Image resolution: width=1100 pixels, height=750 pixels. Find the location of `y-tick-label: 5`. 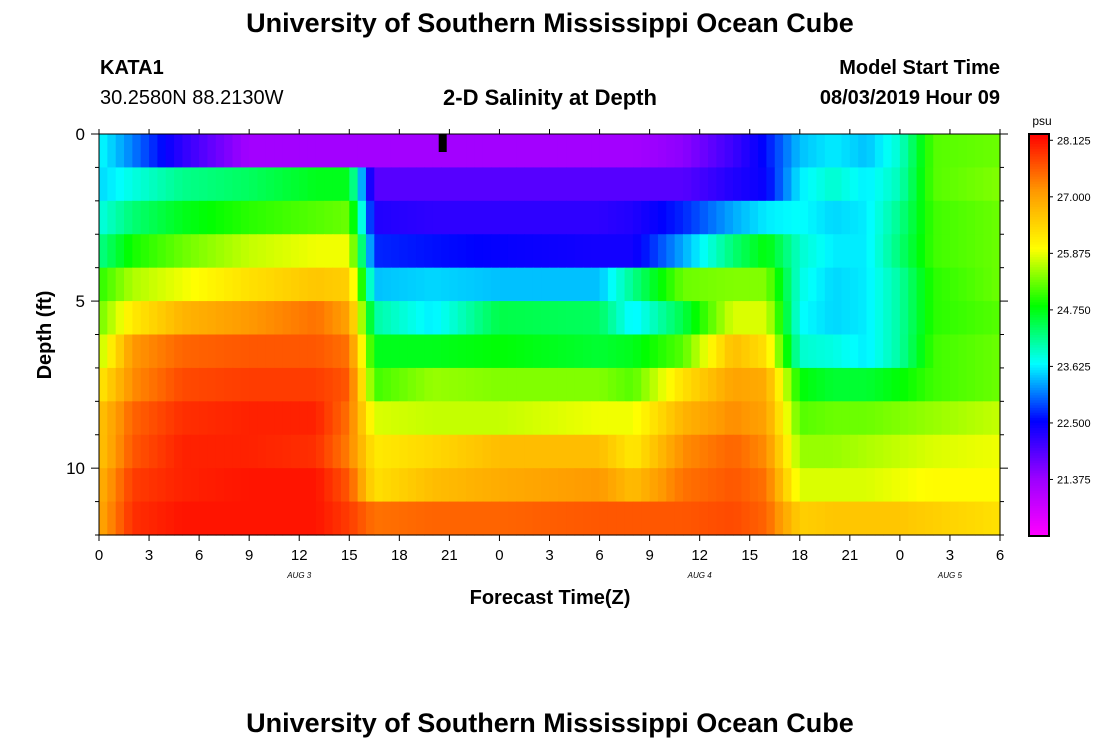

y-tick-label: 5 is located at coordinates (80, 301).